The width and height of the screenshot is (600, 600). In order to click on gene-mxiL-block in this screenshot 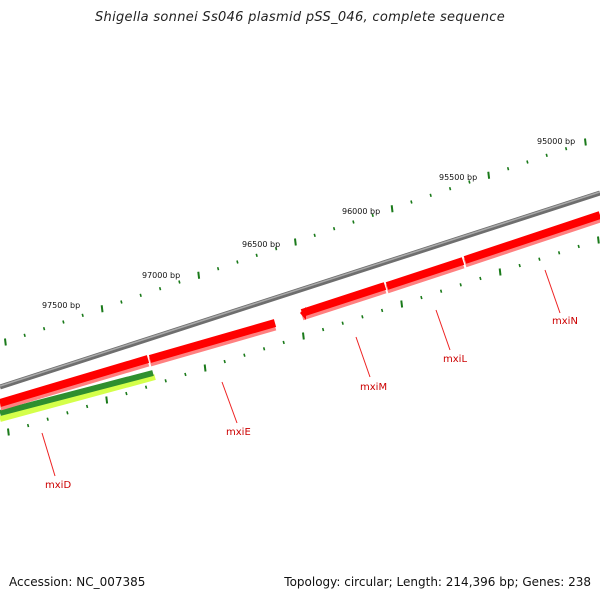, I will do `click(425, 275)`.